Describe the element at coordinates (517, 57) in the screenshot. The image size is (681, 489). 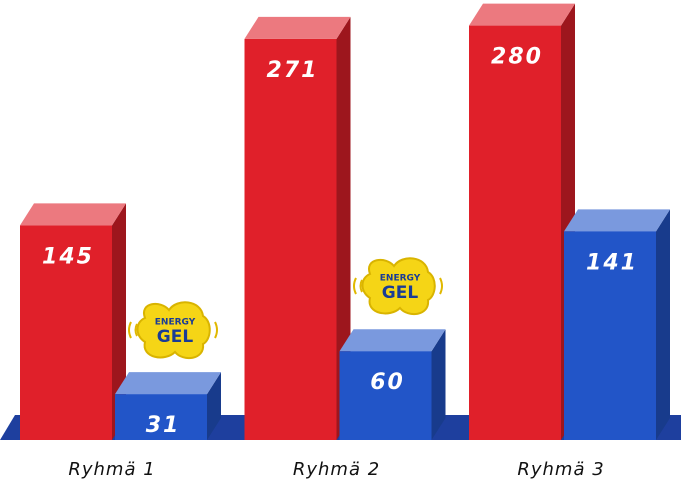
I see `value-label: 280` at that location.